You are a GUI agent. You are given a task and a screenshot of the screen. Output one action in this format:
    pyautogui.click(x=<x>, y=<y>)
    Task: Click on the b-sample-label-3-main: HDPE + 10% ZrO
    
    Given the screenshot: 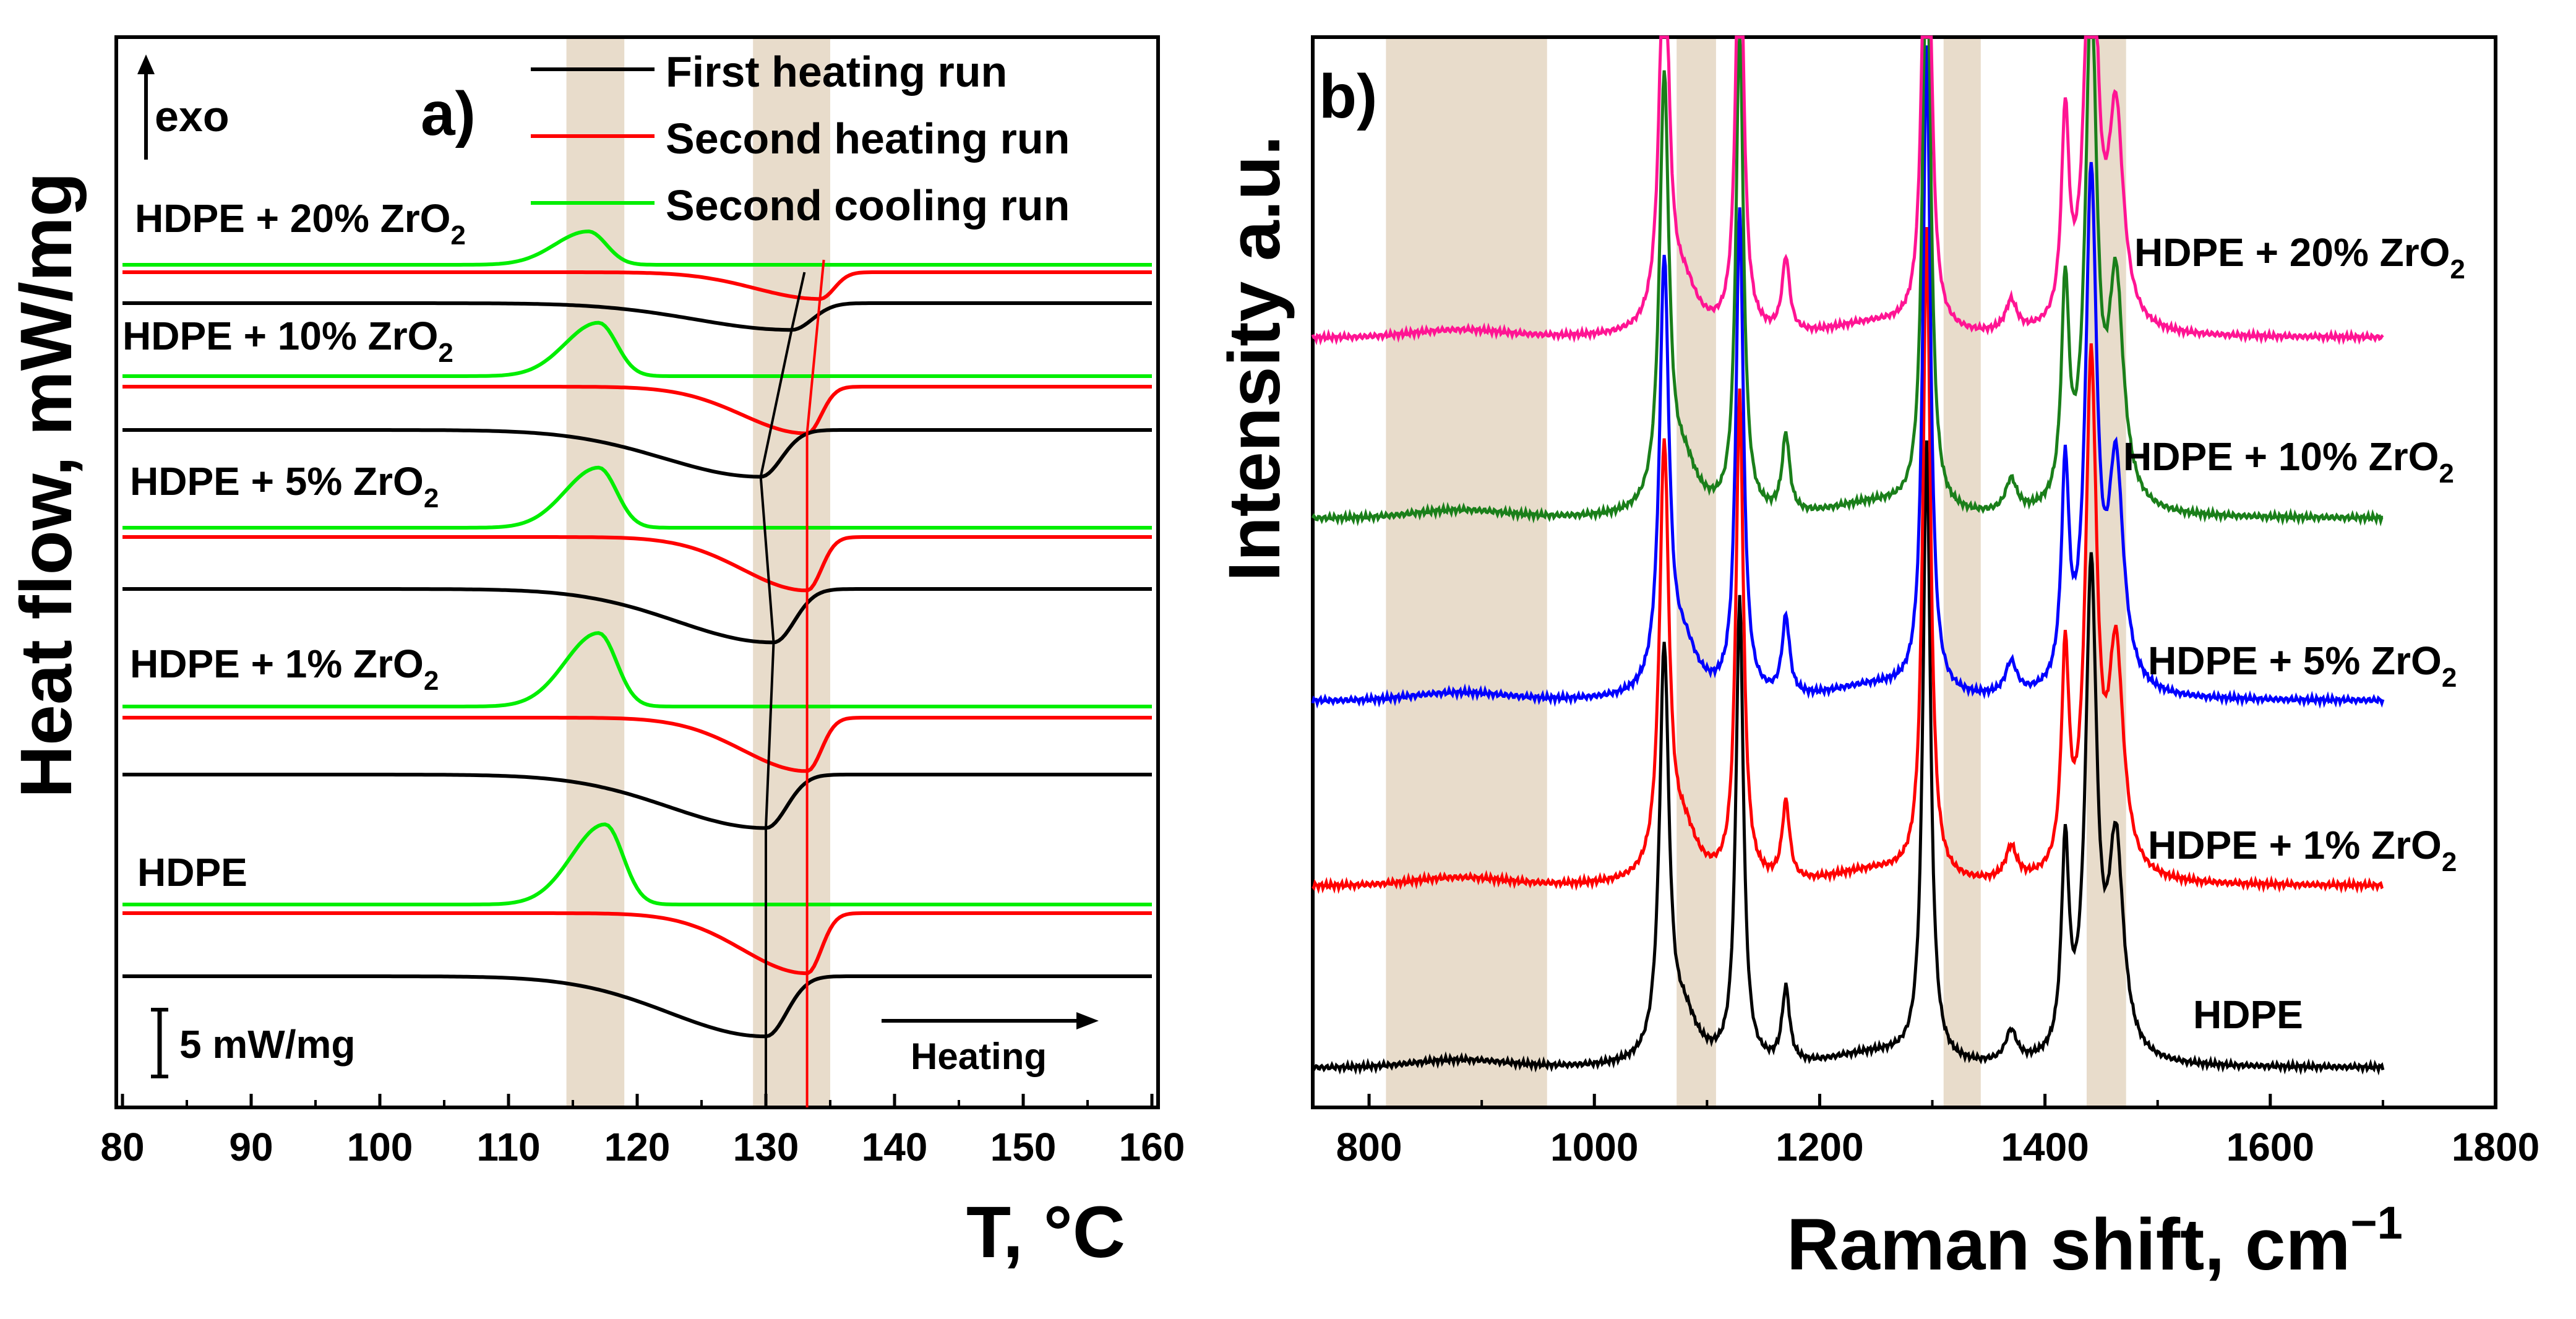 What is the action you would take?
    pyautogui.click(x=2281, y=456)
    